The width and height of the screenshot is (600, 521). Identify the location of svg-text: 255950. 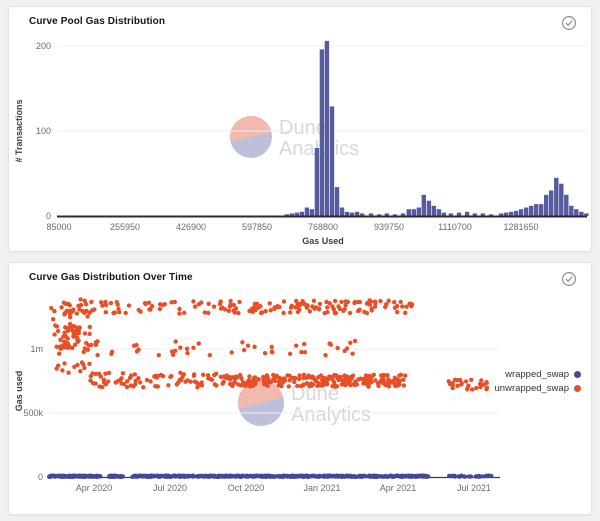
(125, 227).